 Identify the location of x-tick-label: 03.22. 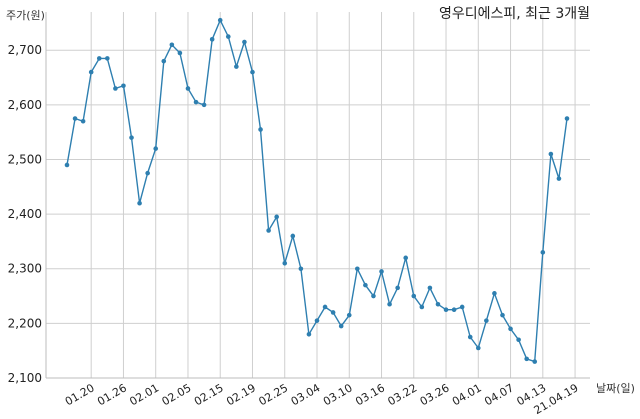
(402, 394).